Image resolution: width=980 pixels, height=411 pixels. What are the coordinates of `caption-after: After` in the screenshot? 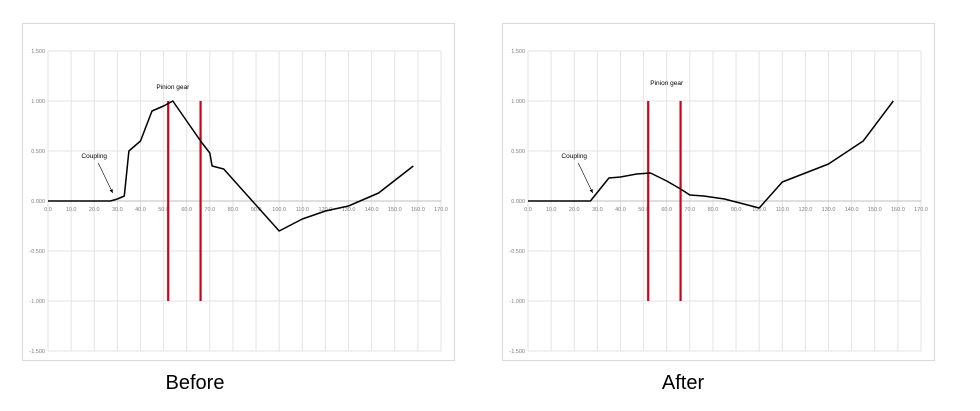 It's located at (683, 383).